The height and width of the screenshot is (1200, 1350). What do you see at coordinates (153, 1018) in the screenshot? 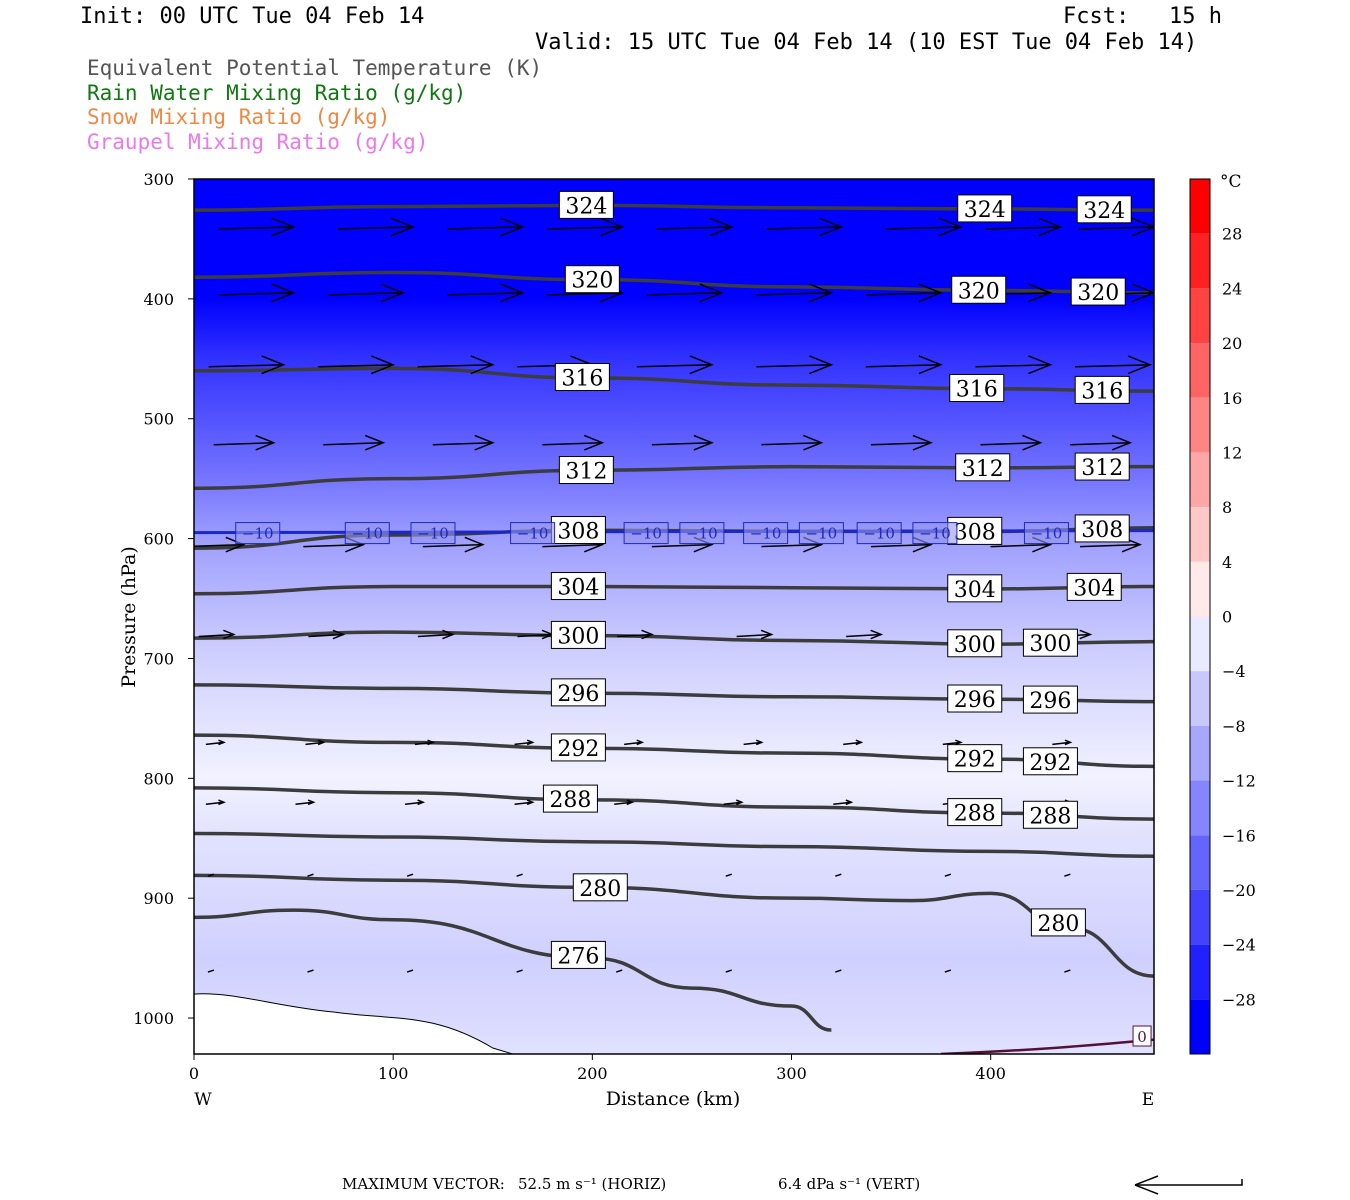
I see `y-tick-label: 1000` at bounding box center [153, 1018].